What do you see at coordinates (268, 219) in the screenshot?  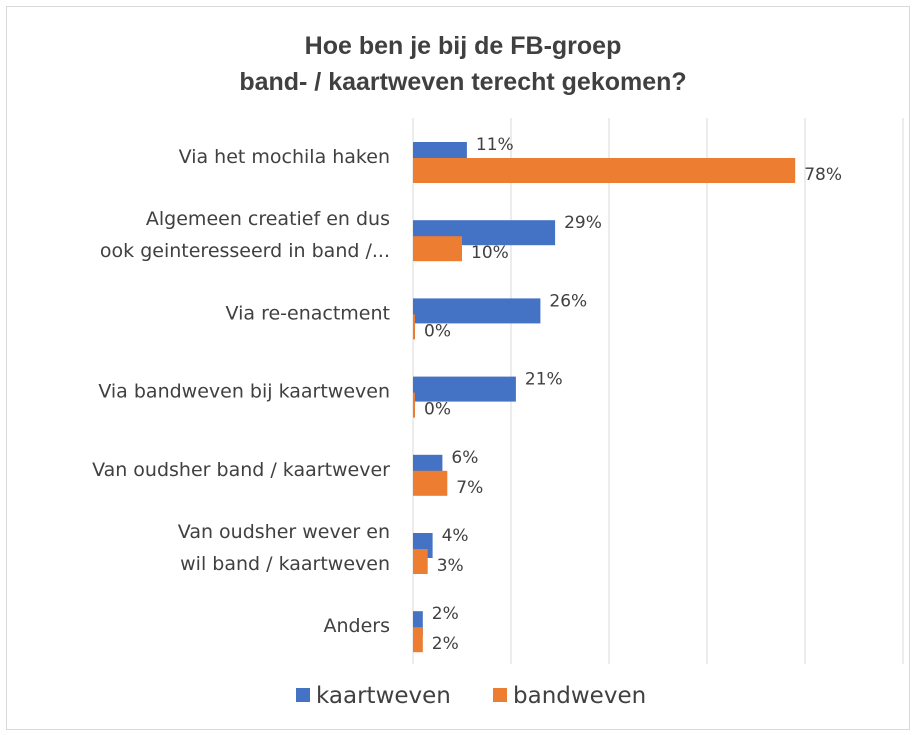 I see `category-label: Algemeen creatief en dus` at bounding box center [268, 219].